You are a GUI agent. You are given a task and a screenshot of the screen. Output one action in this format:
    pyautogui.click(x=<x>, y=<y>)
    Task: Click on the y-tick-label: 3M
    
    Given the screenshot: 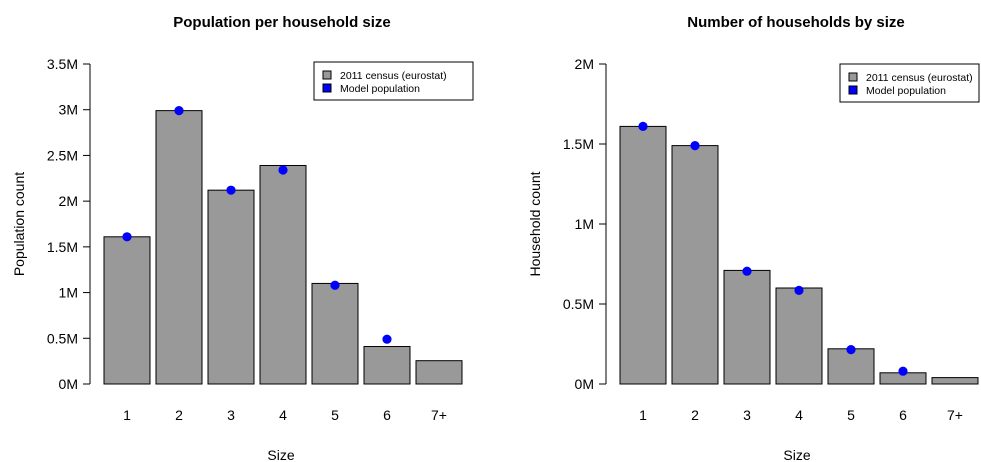 What is the action you would take?
    pyautogui.click(x=68, y=110)
    